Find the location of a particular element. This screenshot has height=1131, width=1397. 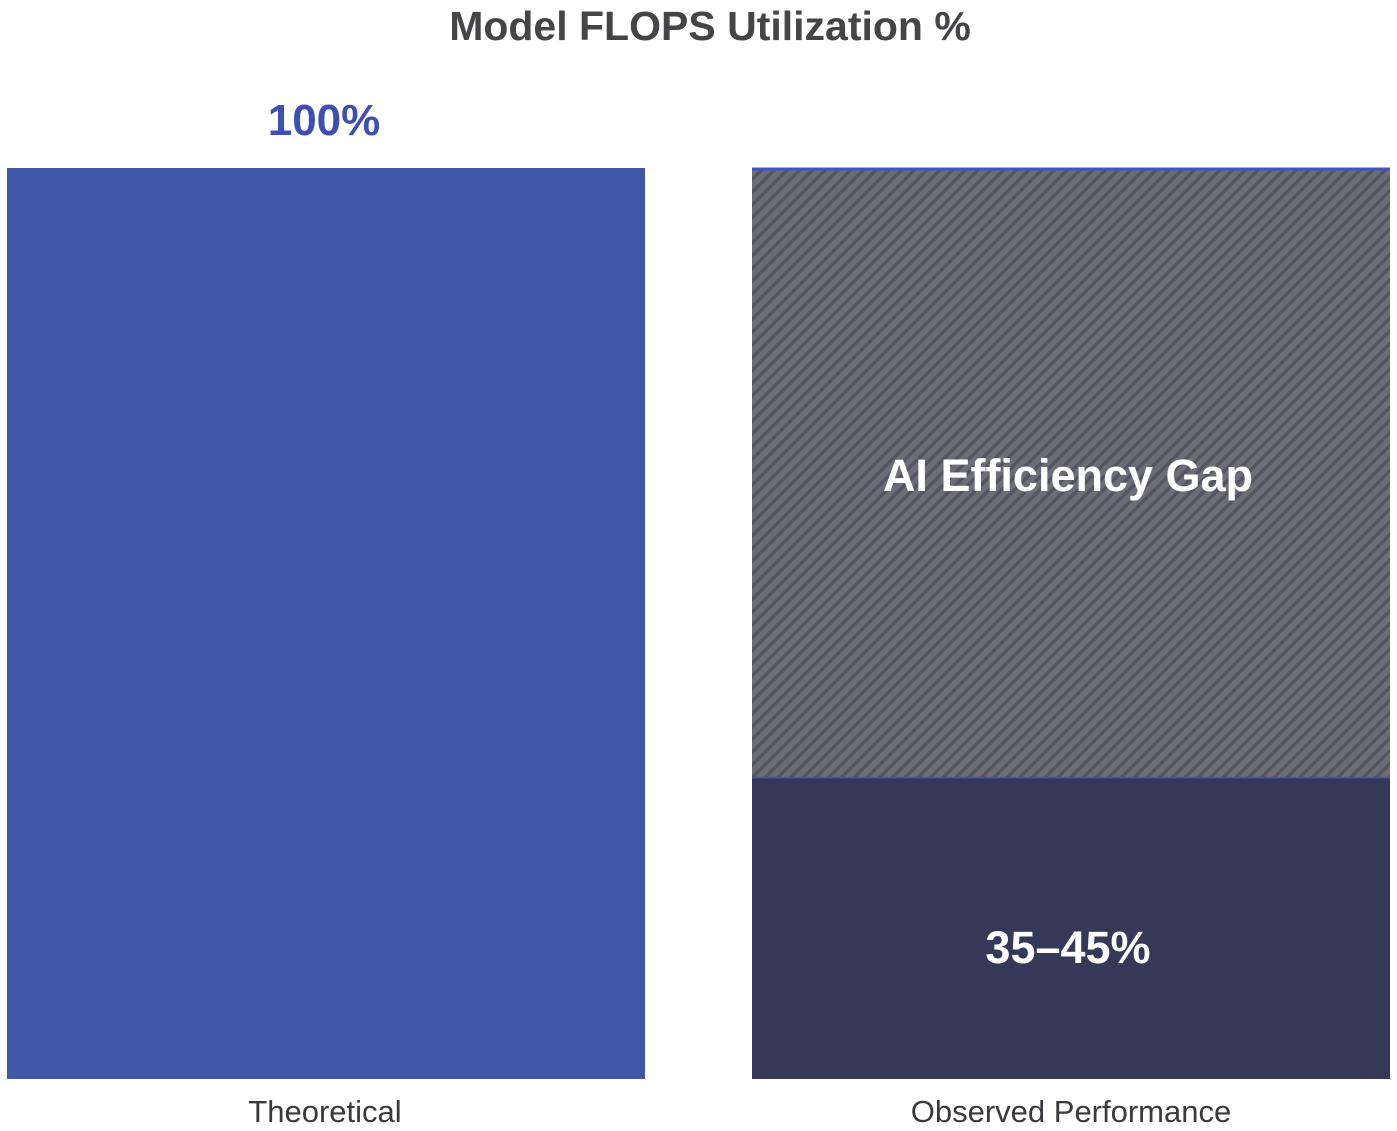

theoretical-value-label: 100% is located at coordinates (324, 120).